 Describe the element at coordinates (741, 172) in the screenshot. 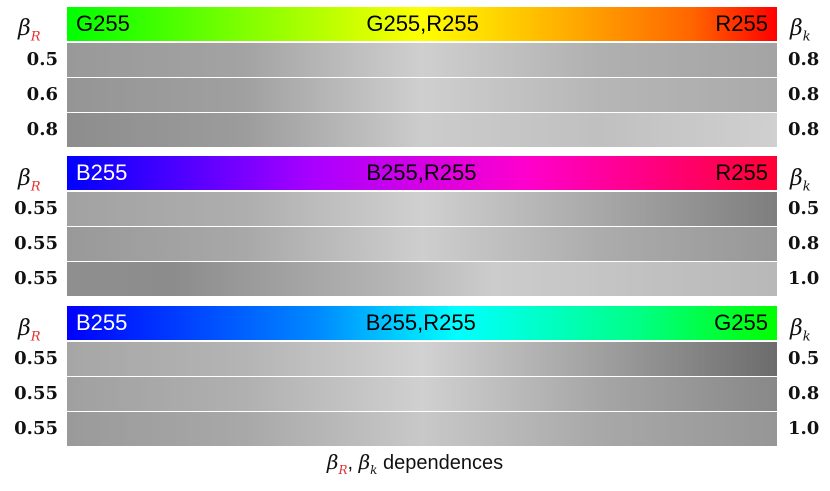

I see `bar-2-right-label: R255` at that location.